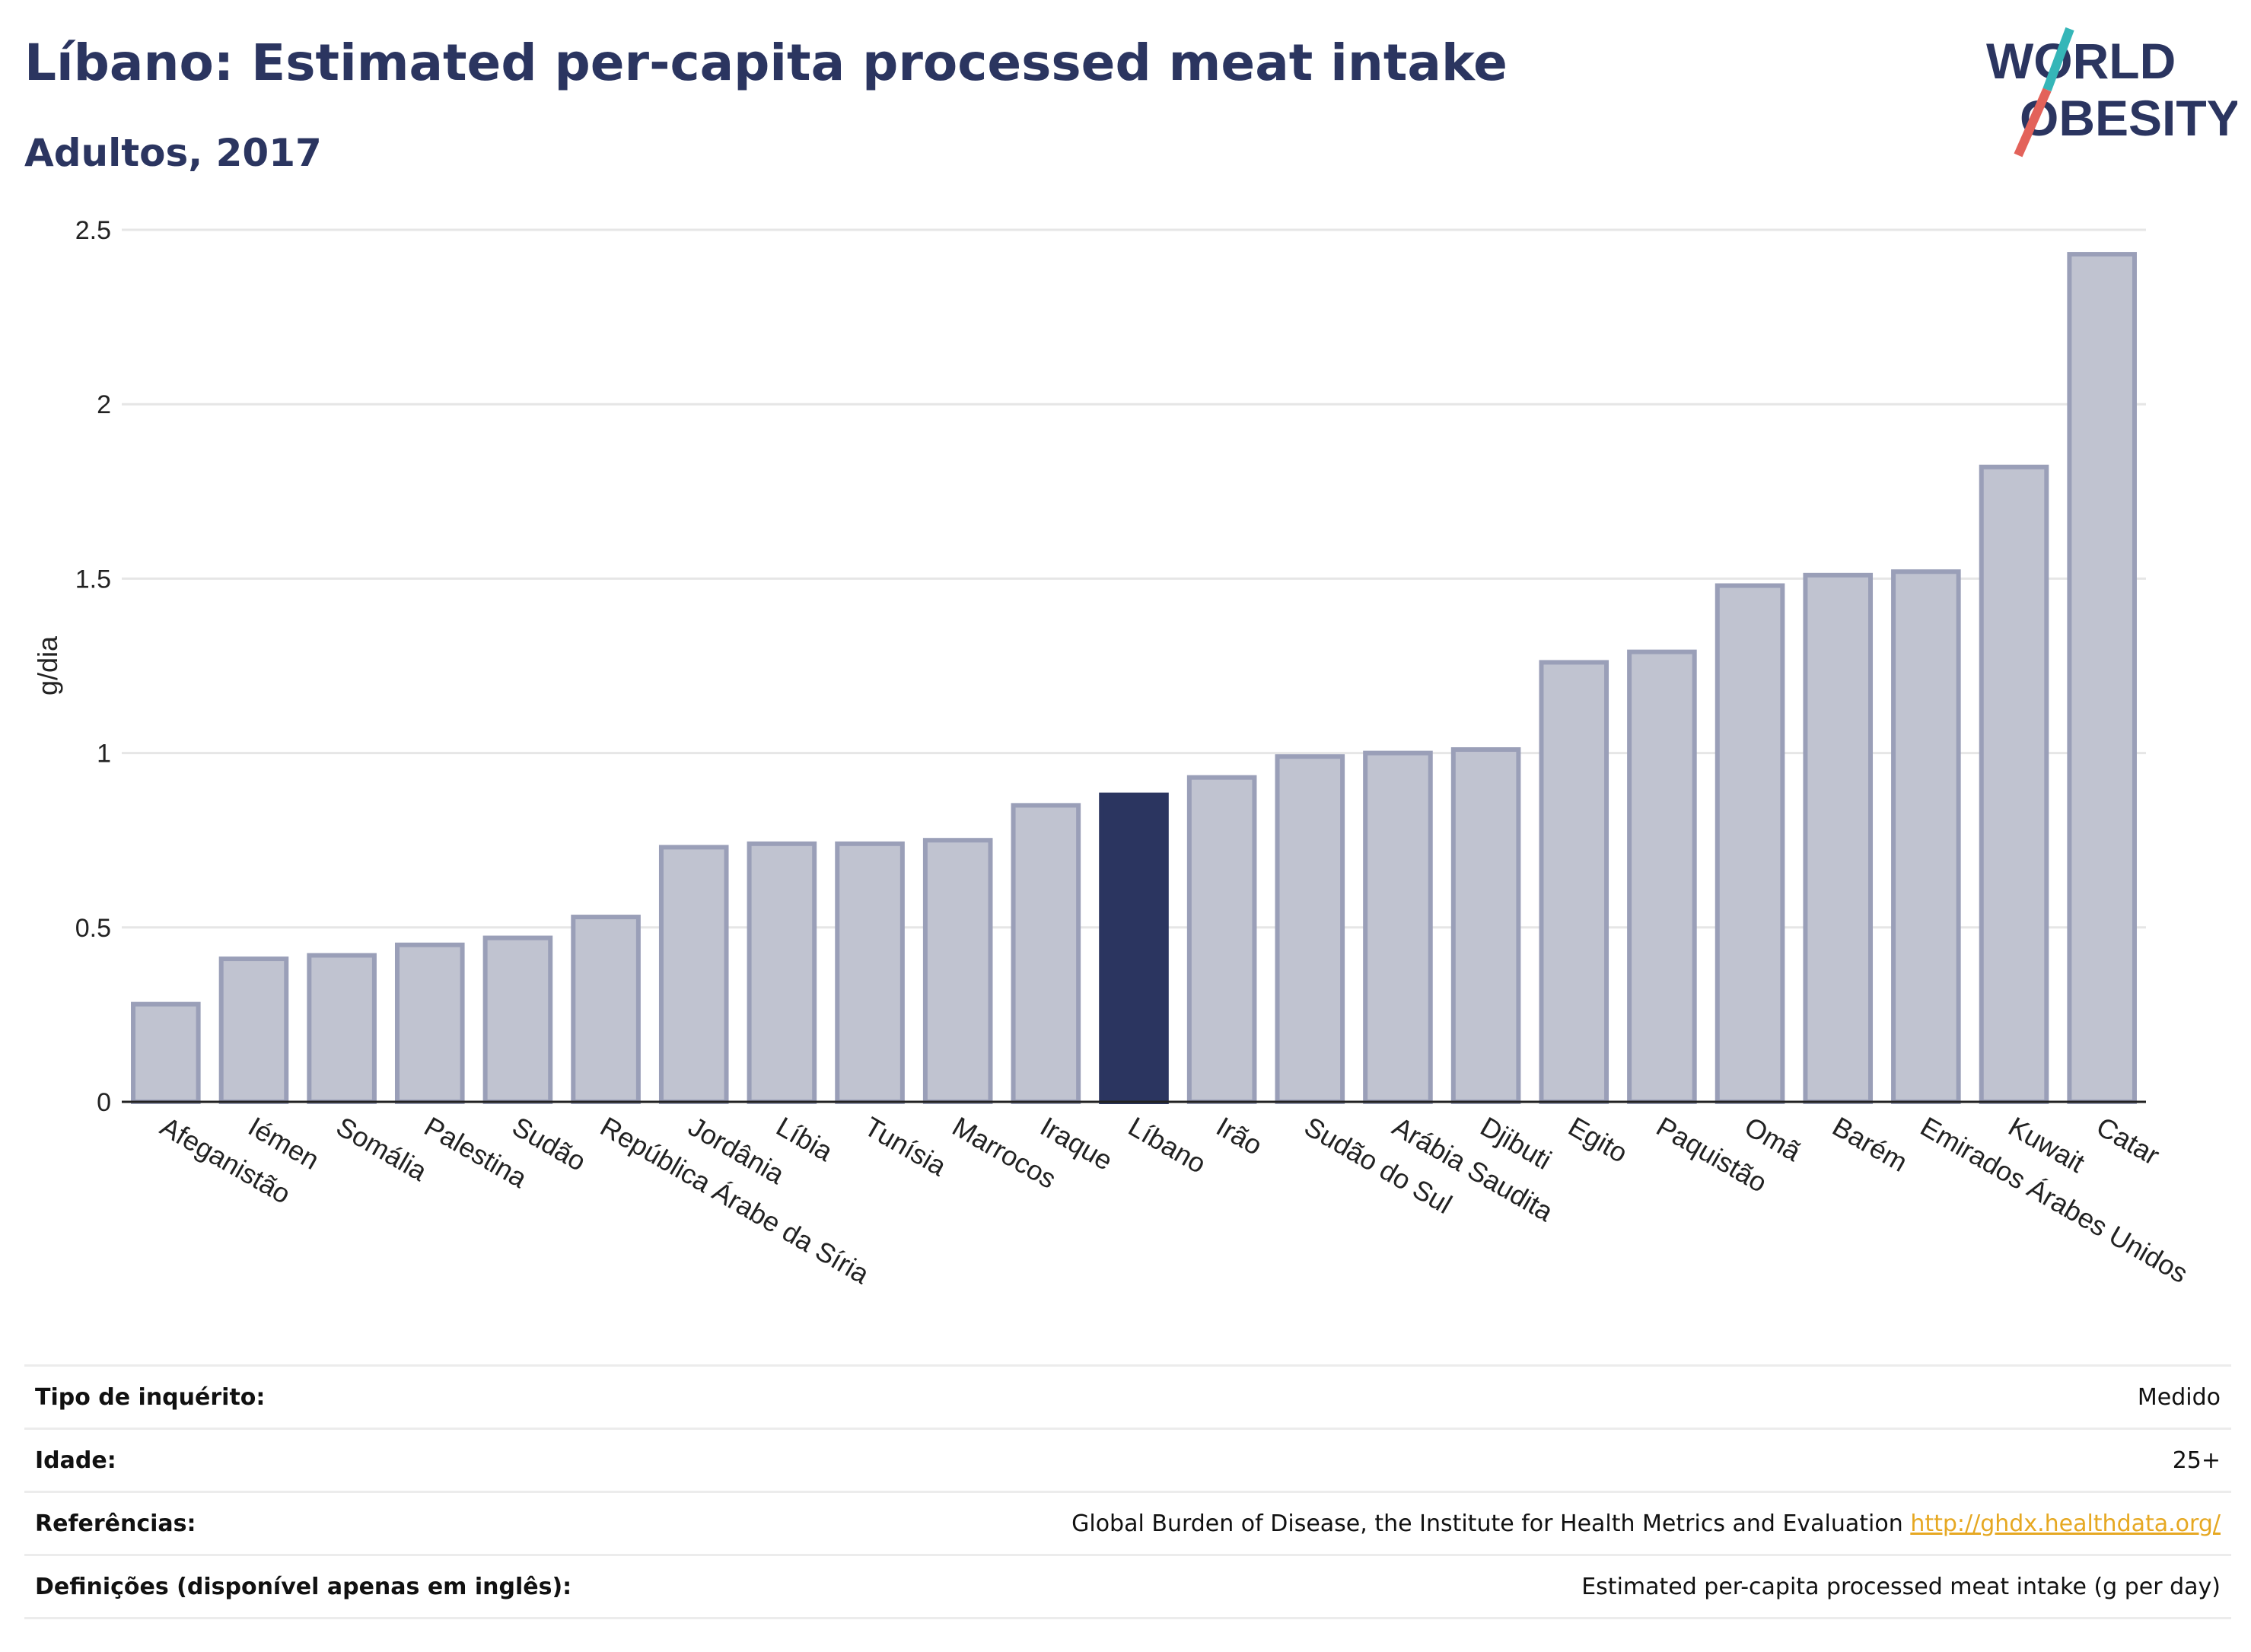 Image resolution: width=2251 pixels, height=1652 pixels. What do you see at coordinates (342, 1028) in the screenshot?
I see `bar-Somália` at bounding box center [342, 1028].